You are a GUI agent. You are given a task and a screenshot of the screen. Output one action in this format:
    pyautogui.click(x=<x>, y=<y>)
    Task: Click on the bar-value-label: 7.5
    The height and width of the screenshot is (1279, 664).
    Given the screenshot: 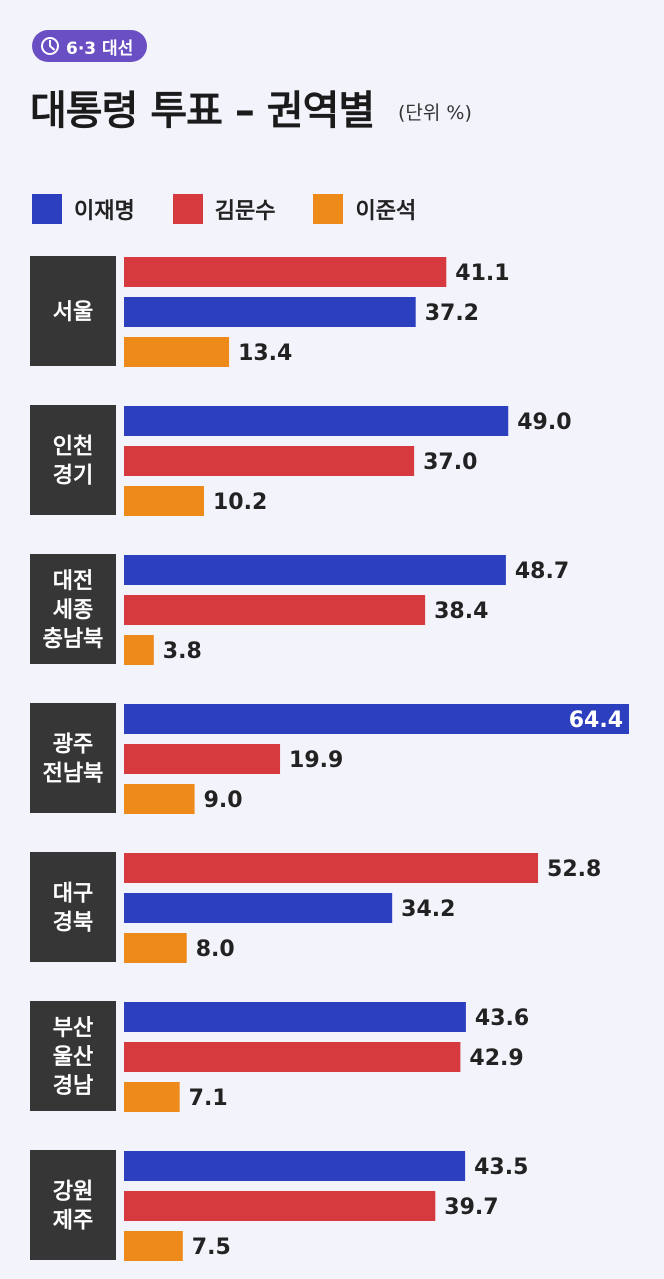 What is the action you would take?
    pyautogui.click(x=211, y=1247)
    